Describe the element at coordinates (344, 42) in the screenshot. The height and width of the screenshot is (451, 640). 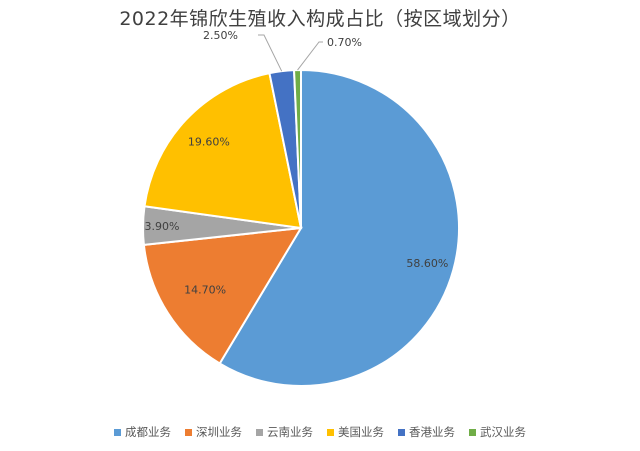
I see `data-label-5: 0.70%` at that location.